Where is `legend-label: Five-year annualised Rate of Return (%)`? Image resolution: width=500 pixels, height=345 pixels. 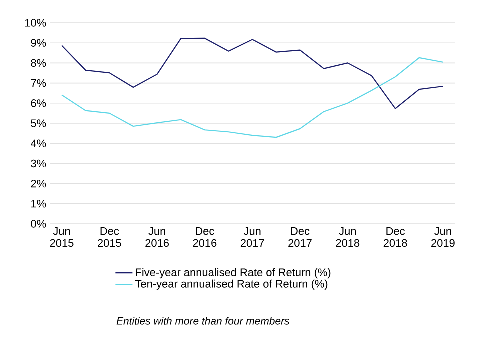
legend-label: Five-year annualised Rate of Return (%) is located at coordinates (233, 273).